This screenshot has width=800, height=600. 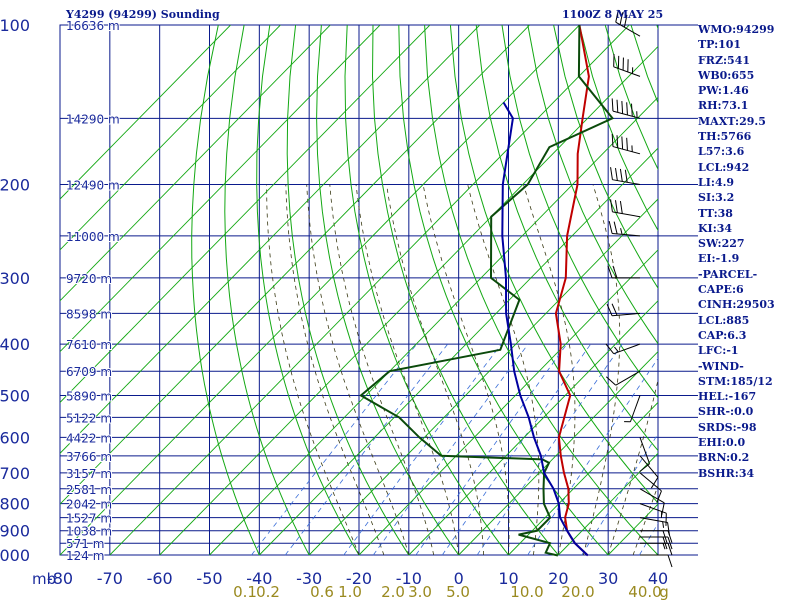 What do you see at coordinates (15, 437) in the screenshot?
I see `pressure-label-600: 600` at bounding box center [15, 437].